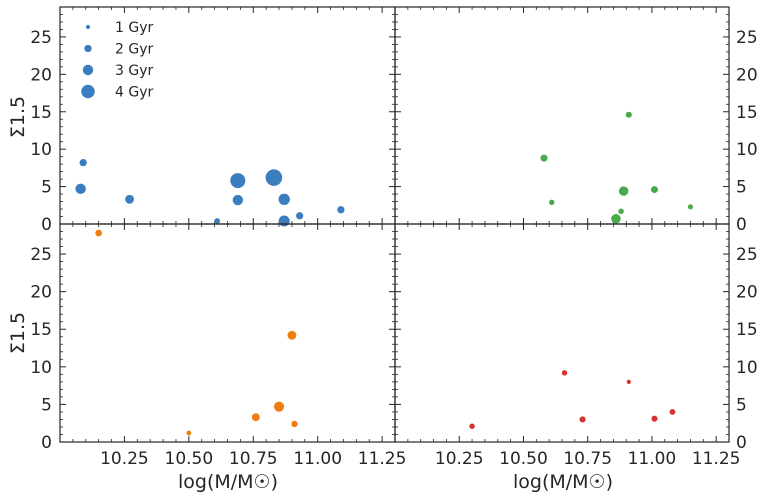  Describe the element at coordinates (134, 71) in the screenshot. I see `legend-label: 3 Gyr` at that location.